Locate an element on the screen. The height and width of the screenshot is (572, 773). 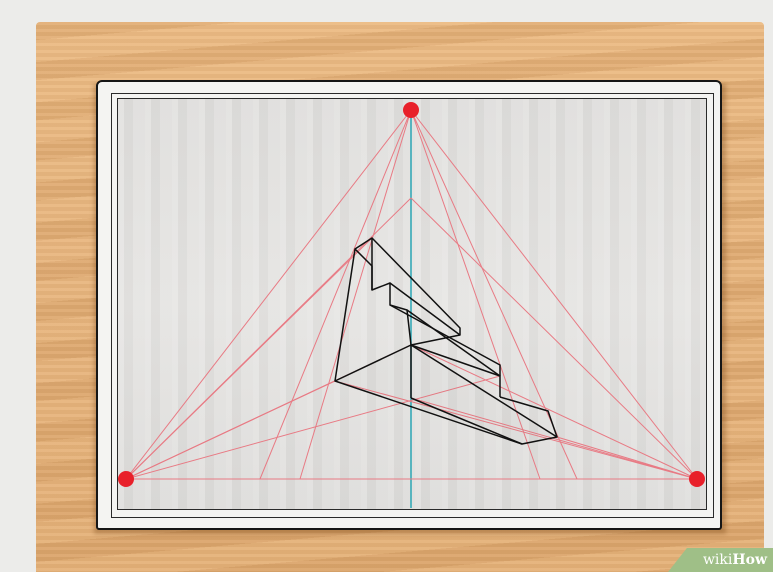
watermark-prefix: wiki is located at coordinates (717, 560).